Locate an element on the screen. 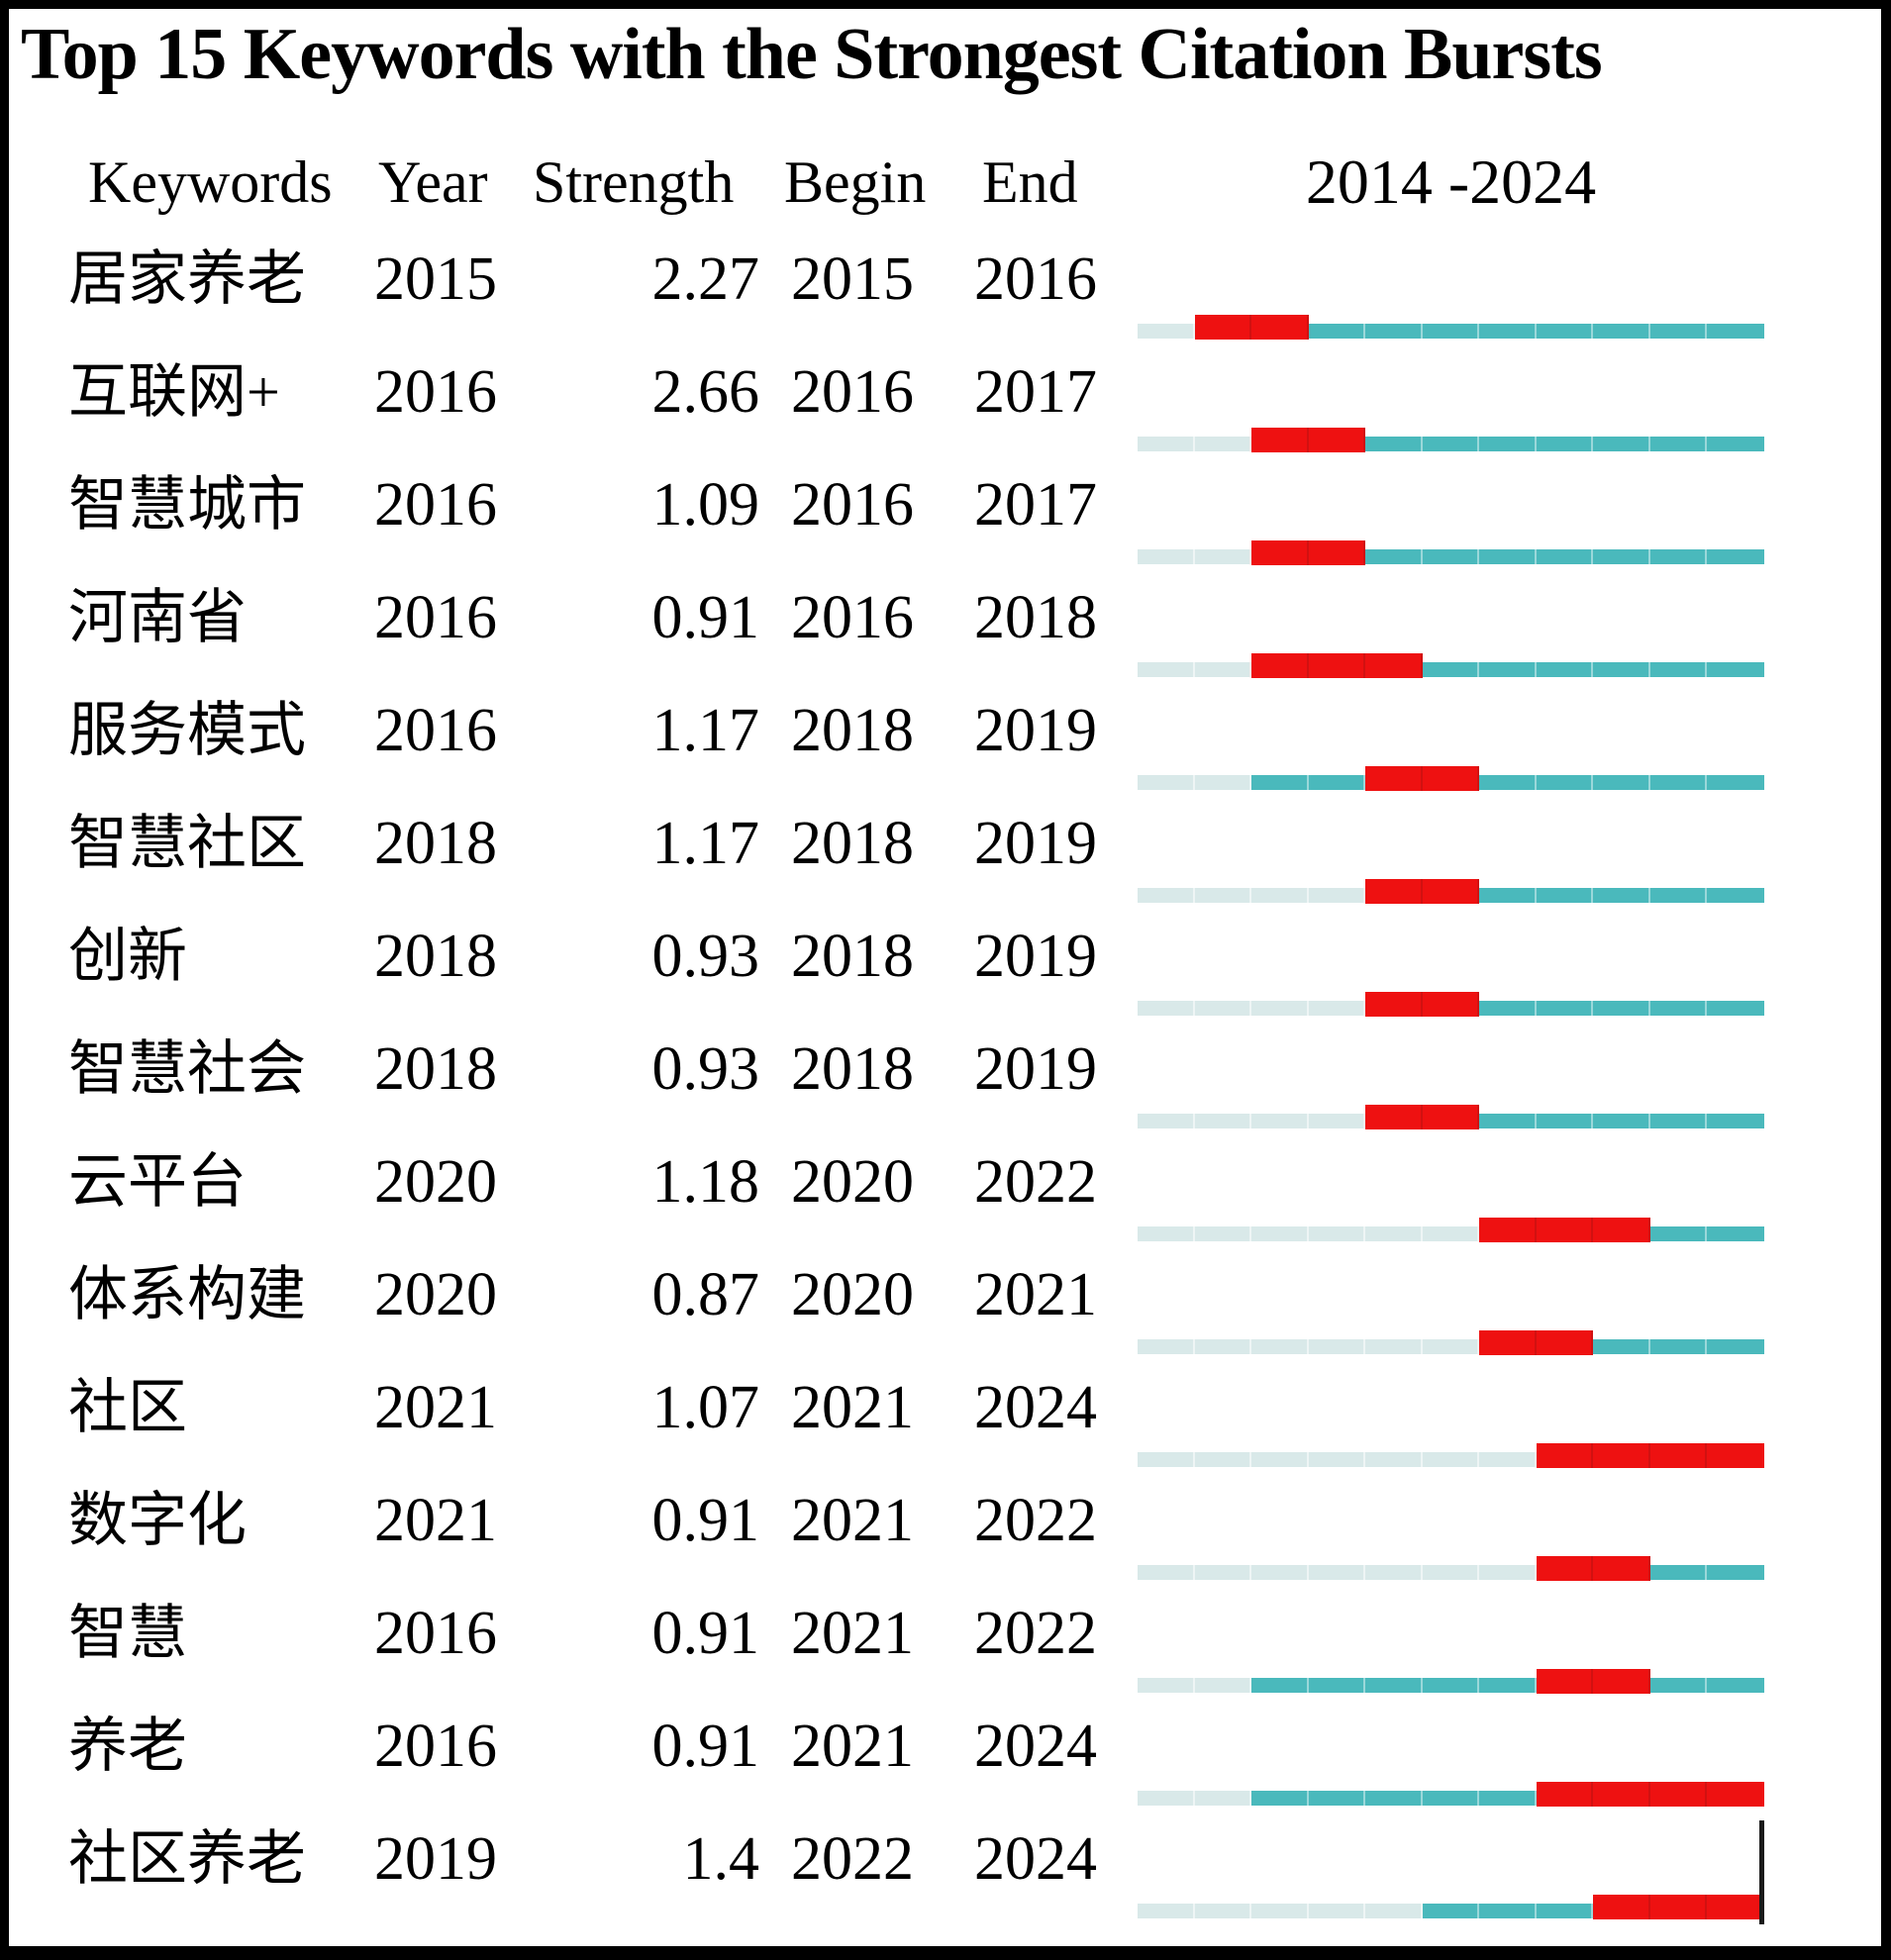 The image size is (1891, 1960). keyword-label: 智慧社会 is located at coordinates (187, 1069).